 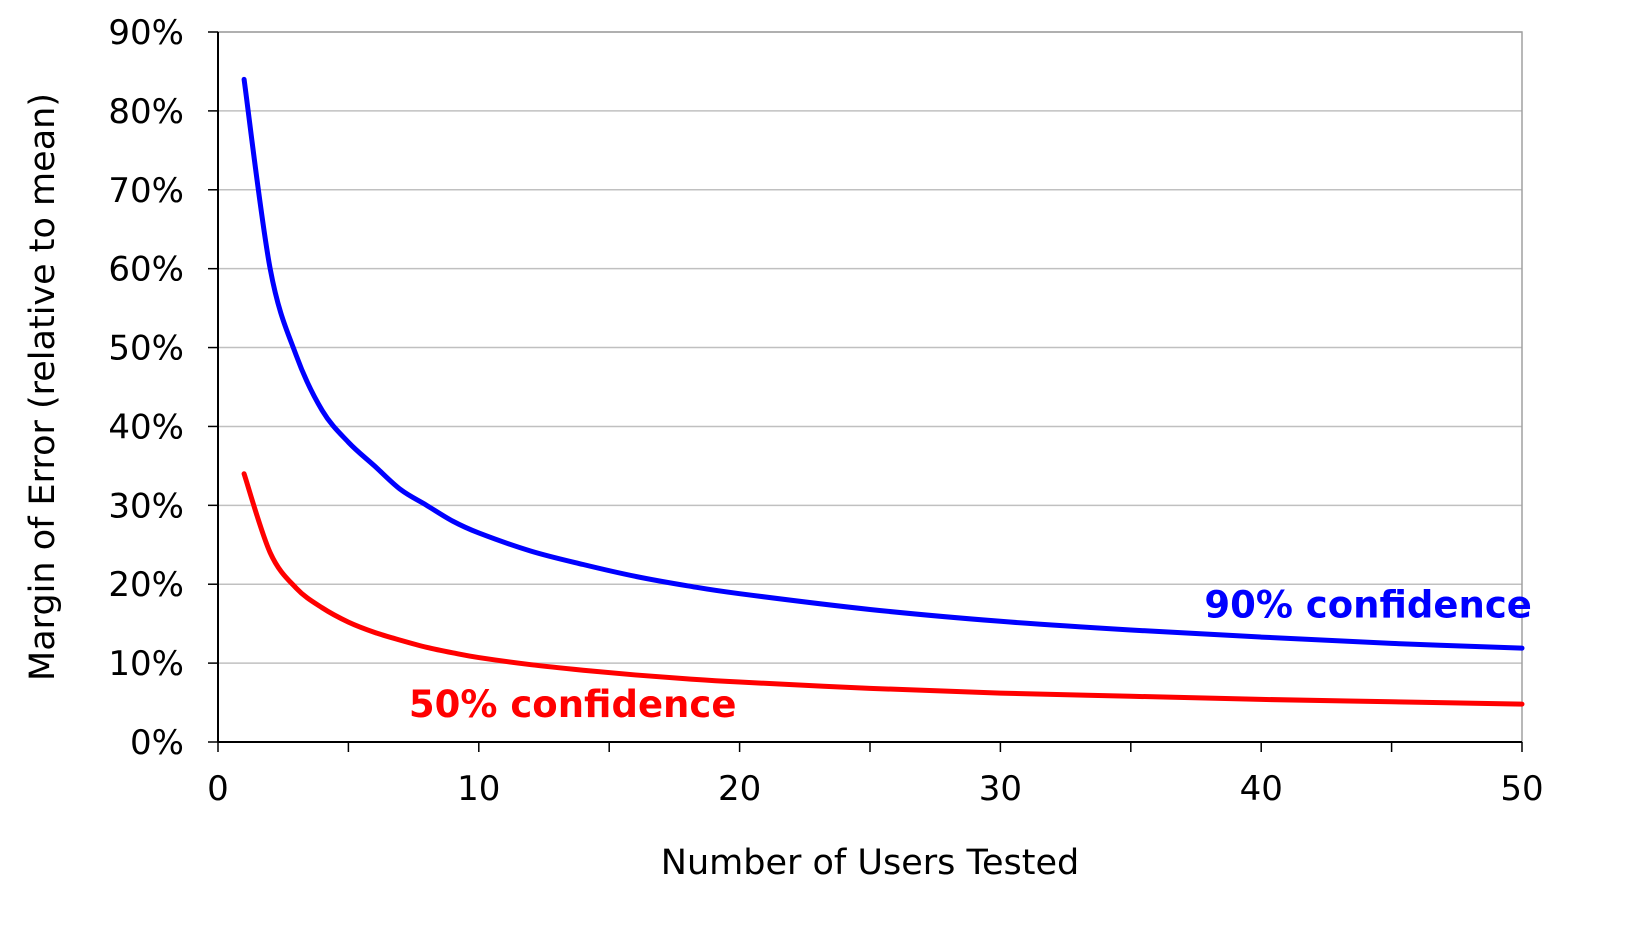 What do you see at coordinates (146, 33) in the screenshot?
I see `y-tick-label: 90%` at bounding box center [146, 33].